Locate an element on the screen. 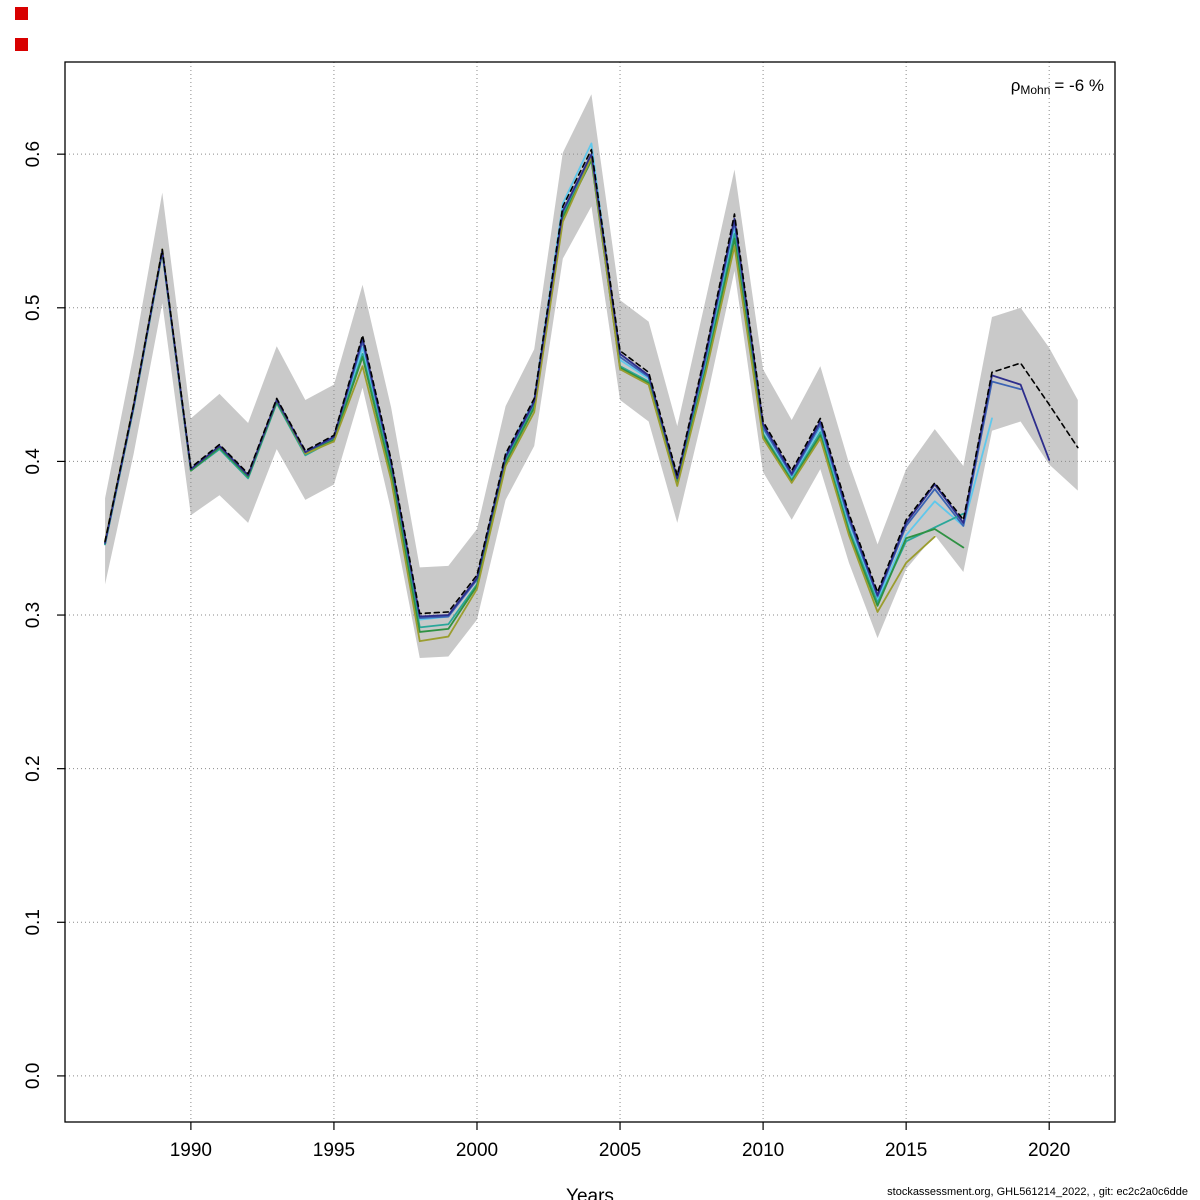 This screenshot has height=1200, width=1200. x-tick-label: 2000 is located at coordinates (477, 1150).